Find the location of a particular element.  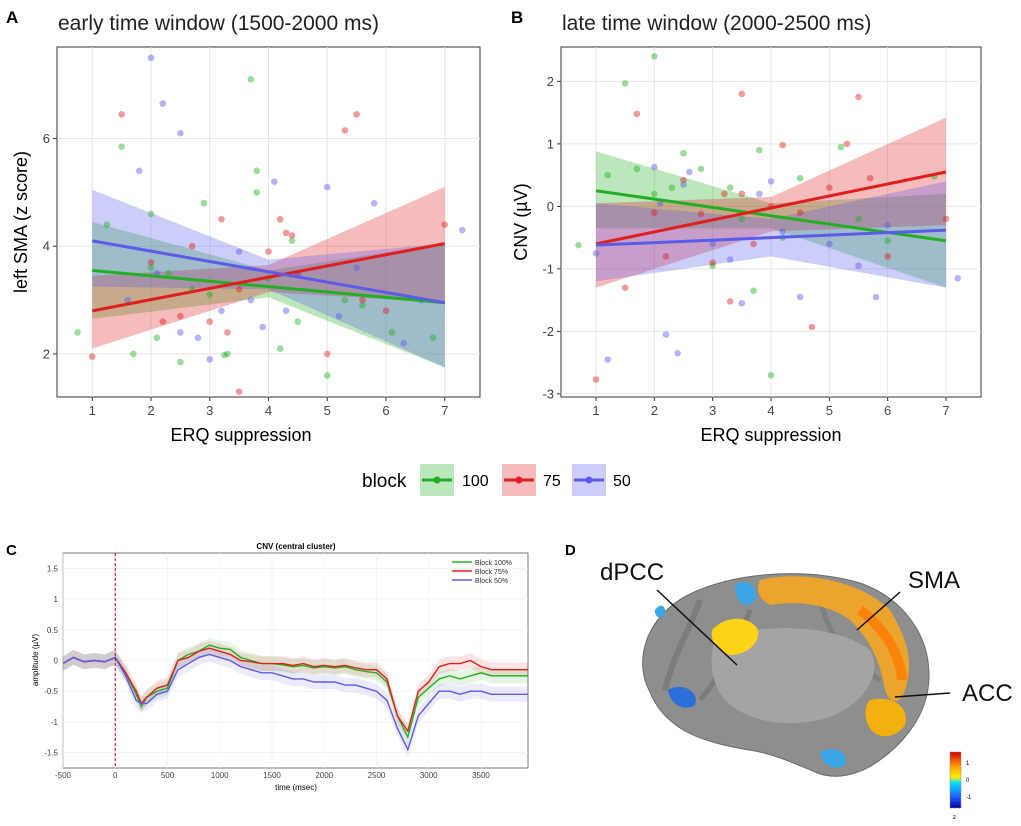

panel-c-xtick-label: 3000 is located at coordinates (429, 775).